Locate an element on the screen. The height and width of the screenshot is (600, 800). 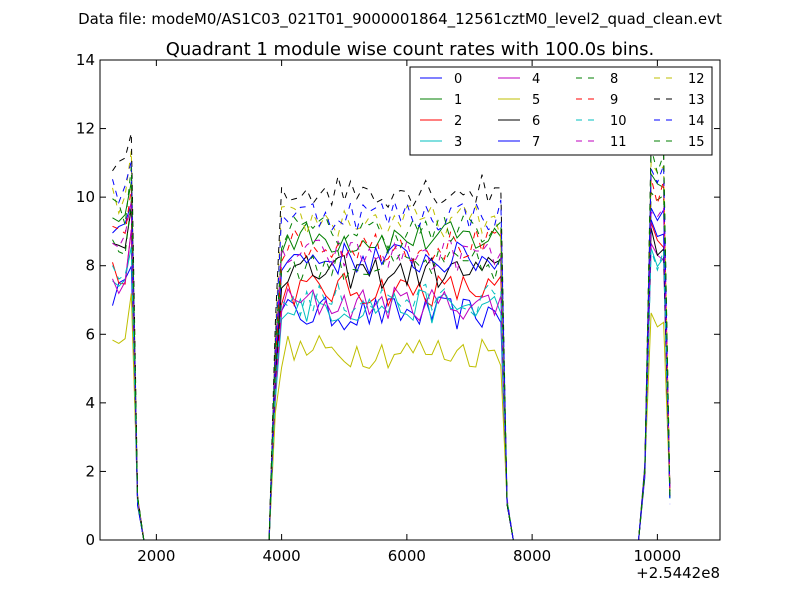
legend-label-14: 14 is located at coordinates (696, 121).